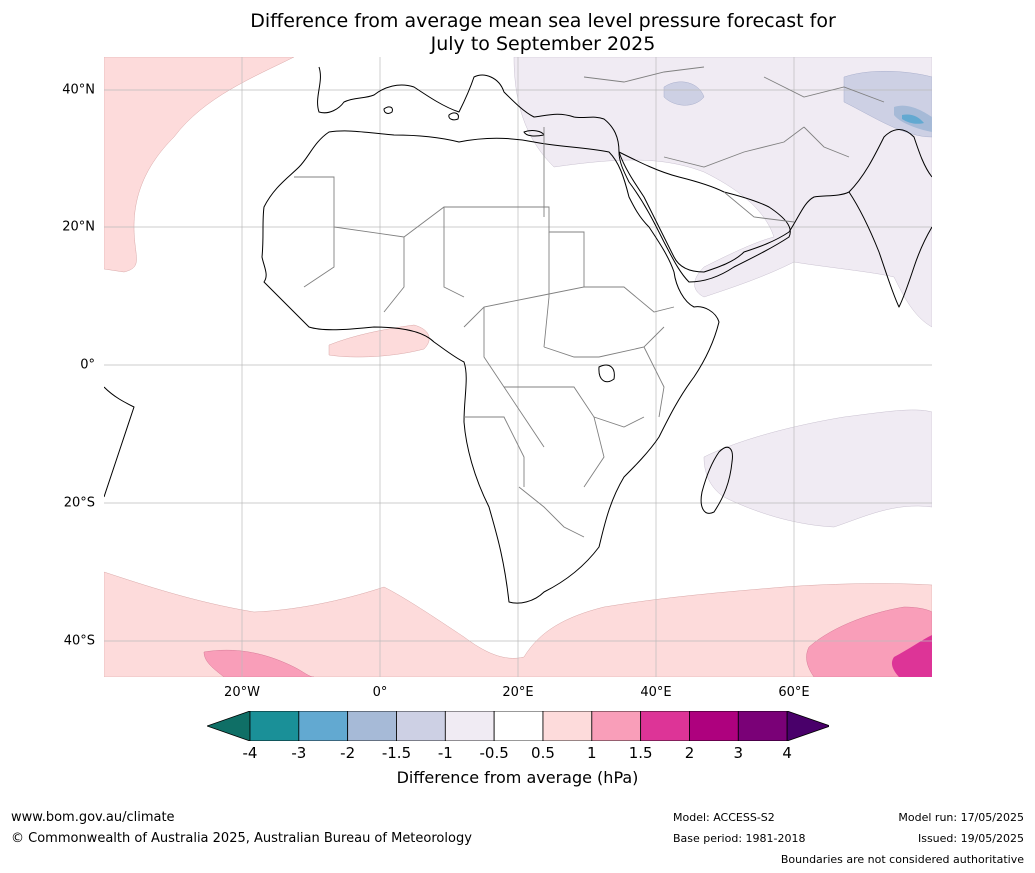  Describe the element at coordinates (656, 692) in the screenshot. I see `lon-label-40e: 40°E` at that location.